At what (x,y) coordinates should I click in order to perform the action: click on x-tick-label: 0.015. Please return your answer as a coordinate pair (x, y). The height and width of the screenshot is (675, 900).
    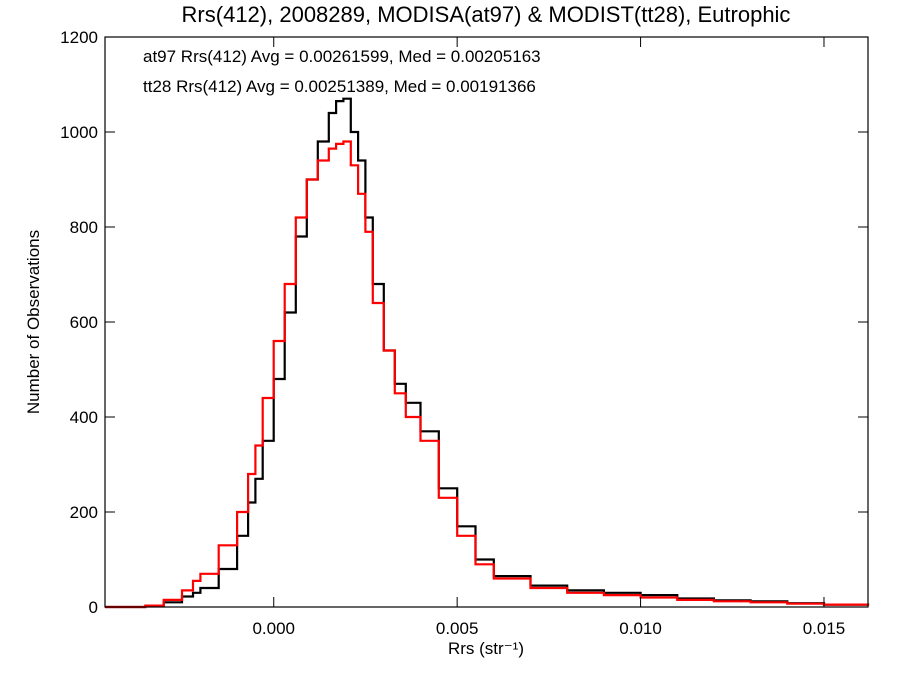
    Looking at the image, I should click on (824, 628).